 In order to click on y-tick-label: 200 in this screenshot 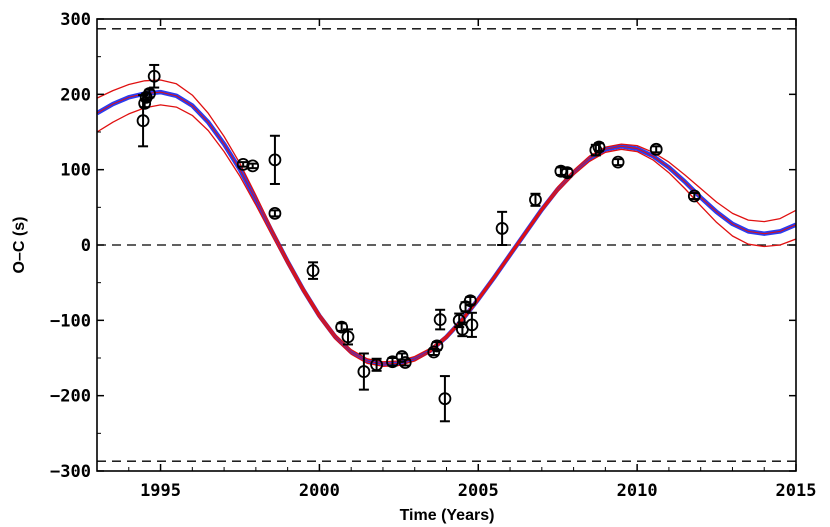, I will do `click(75, 95)`.